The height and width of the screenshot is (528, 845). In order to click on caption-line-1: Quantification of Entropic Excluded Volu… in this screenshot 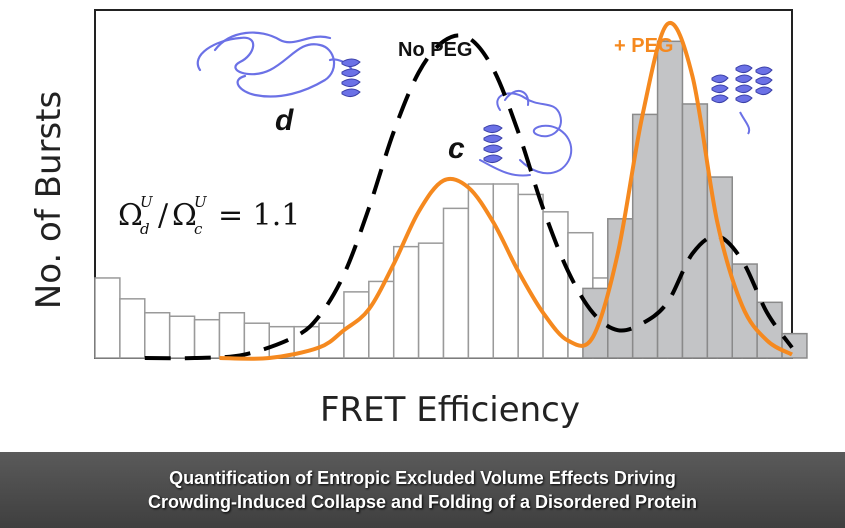, I will do `click(422, 478)`.